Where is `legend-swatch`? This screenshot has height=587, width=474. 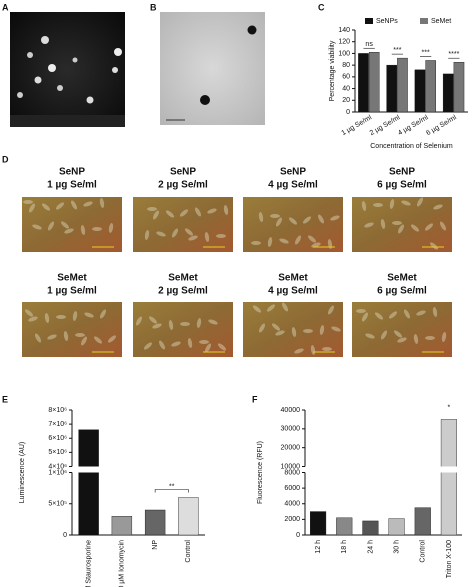 legend-swatch is located at coordinates (424, 21).